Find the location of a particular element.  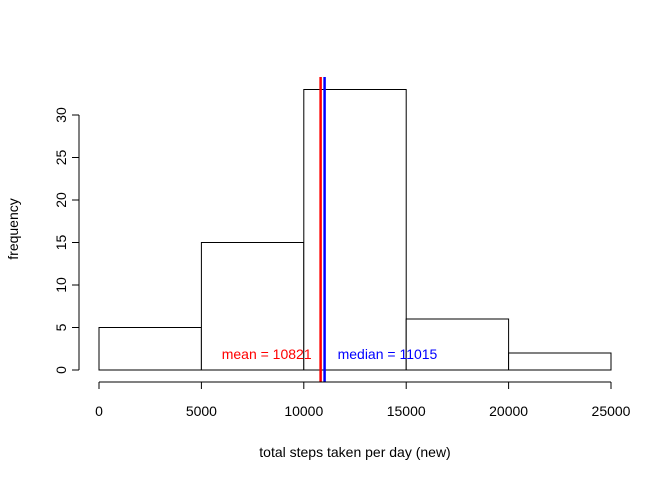

x-tick-label: 20000 is located at coordinates (508, 411).